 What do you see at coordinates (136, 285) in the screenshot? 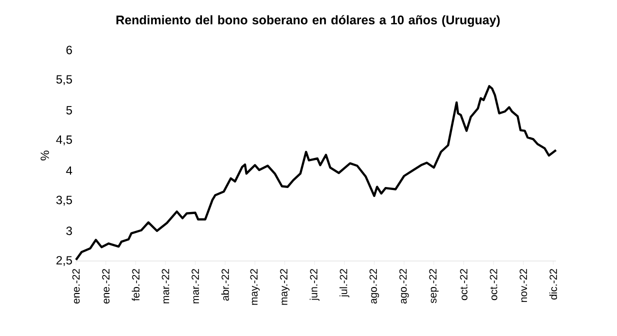
I see `x-tick-label: feb.-22` at bounding box center [136, 285].